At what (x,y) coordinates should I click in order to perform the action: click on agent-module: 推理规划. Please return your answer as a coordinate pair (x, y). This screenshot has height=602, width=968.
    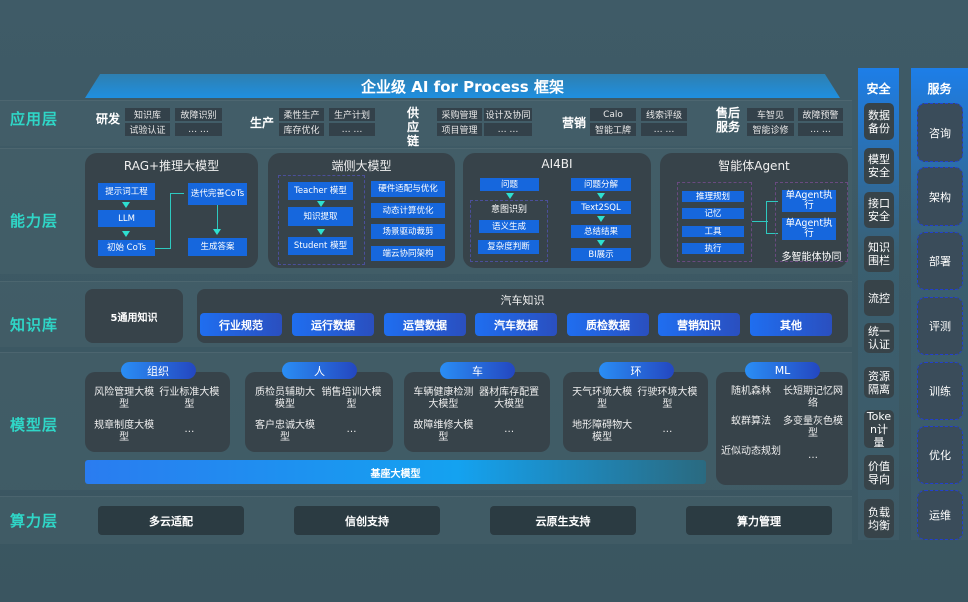
    Looking at the image, I should click on (713, 196).